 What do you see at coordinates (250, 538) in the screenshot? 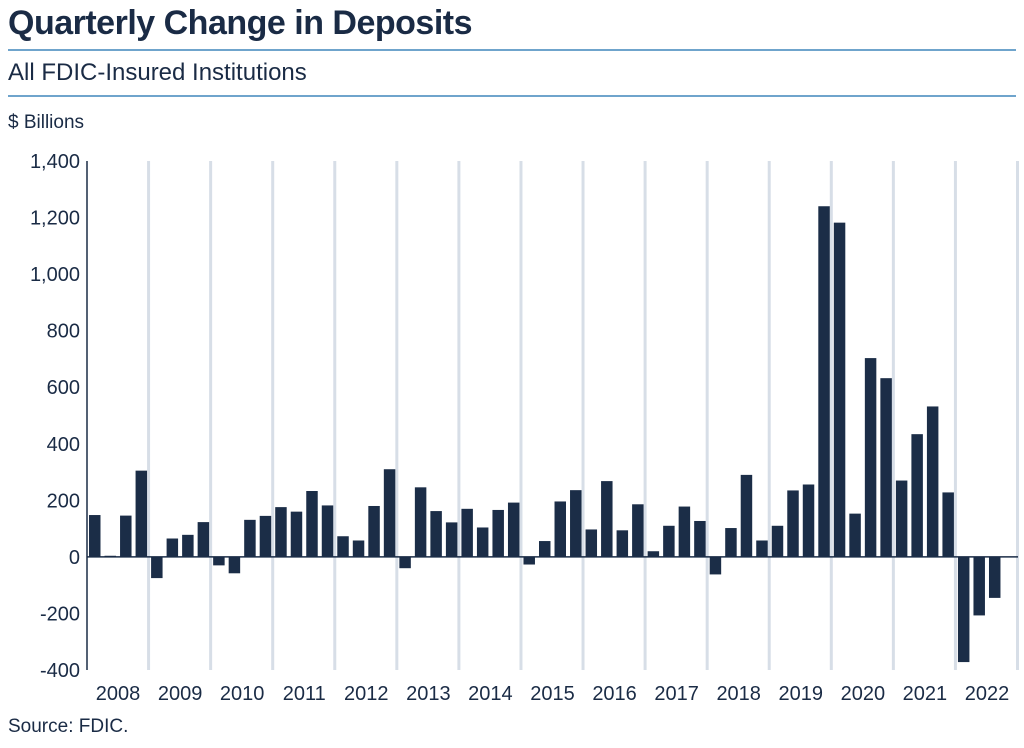
I see `bar-2010Q3` at bounding box center [250, 538].